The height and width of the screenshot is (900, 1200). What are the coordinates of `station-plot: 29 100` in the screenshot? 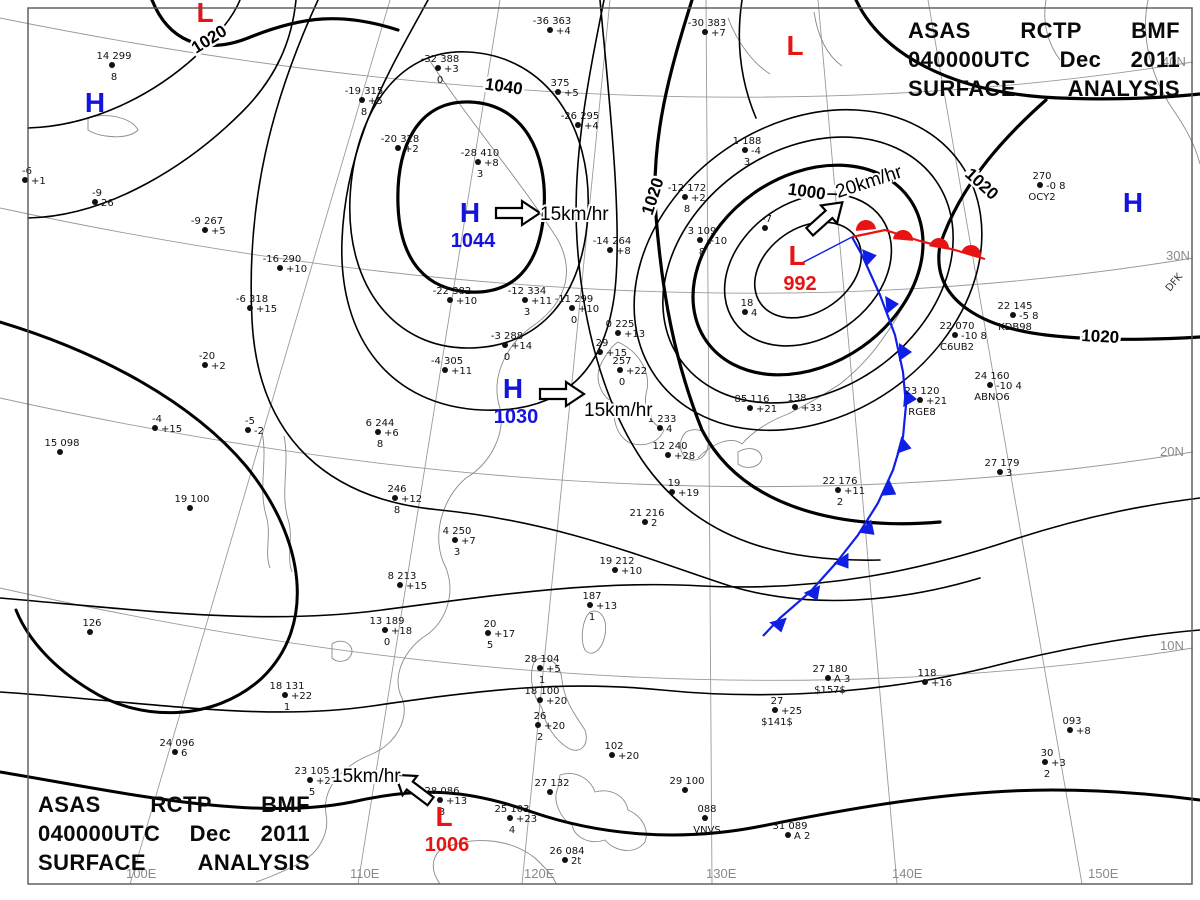 It's located at (687, 784).